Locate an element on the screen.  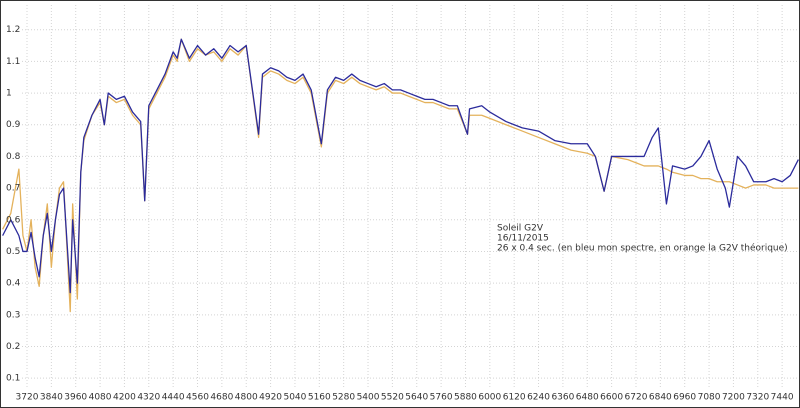
x-tick-label: 4920 is located at coordinates (270, 398).